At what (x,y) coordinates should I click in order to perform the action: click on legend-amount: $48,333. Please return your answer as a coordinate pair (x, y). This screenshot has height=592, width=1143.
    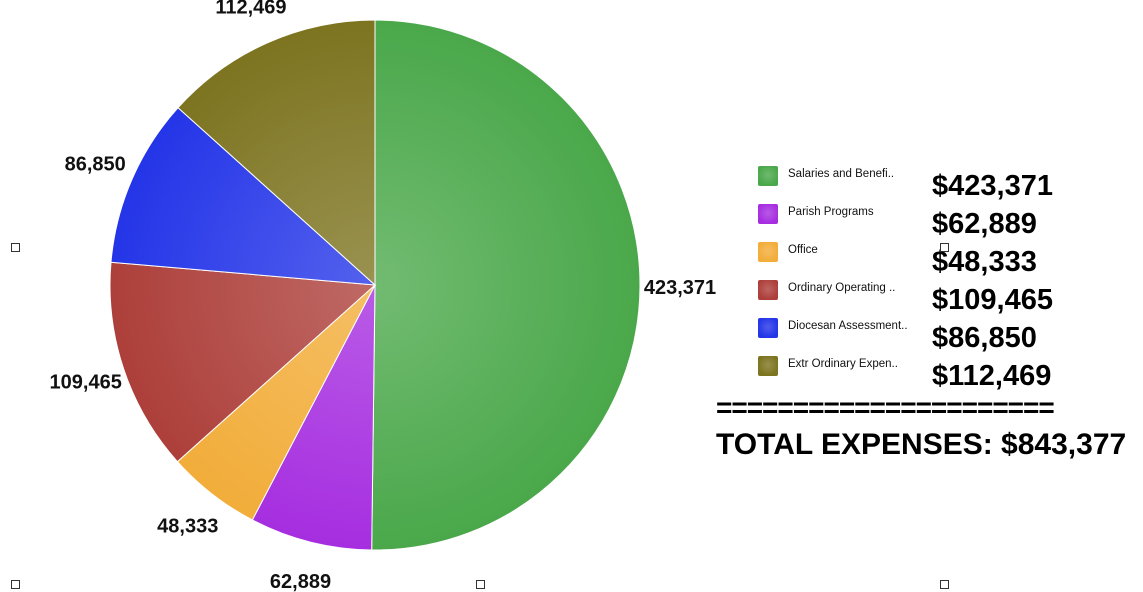
    Looking at the image, I should click on (984, 262).